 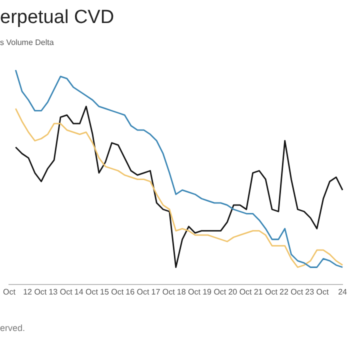 I want to click on x-tick-label: 24, so click(x=343, y=291).